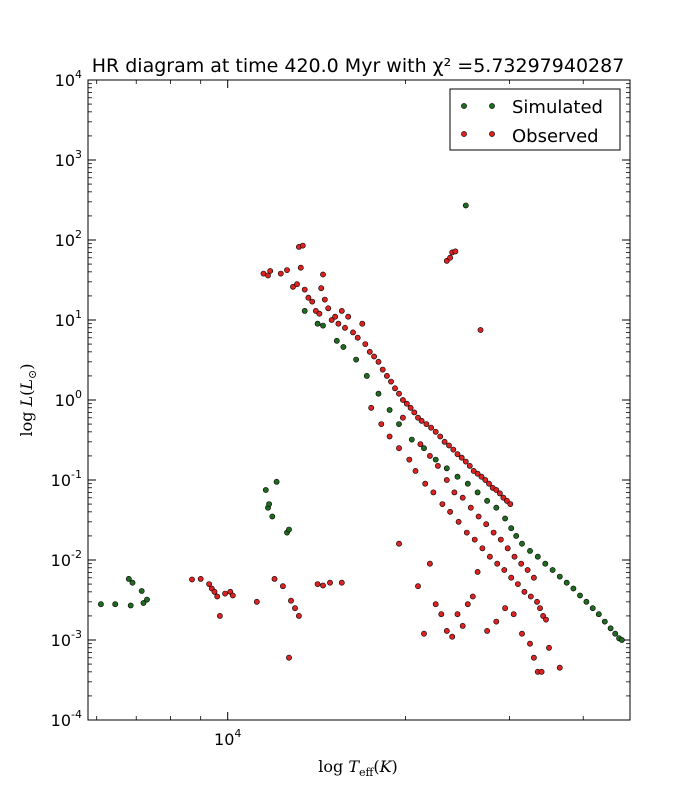 Image resolution: width=700 pixels, height=800 pixels. I want to click on legend-observed-marker, so click(464, 134).